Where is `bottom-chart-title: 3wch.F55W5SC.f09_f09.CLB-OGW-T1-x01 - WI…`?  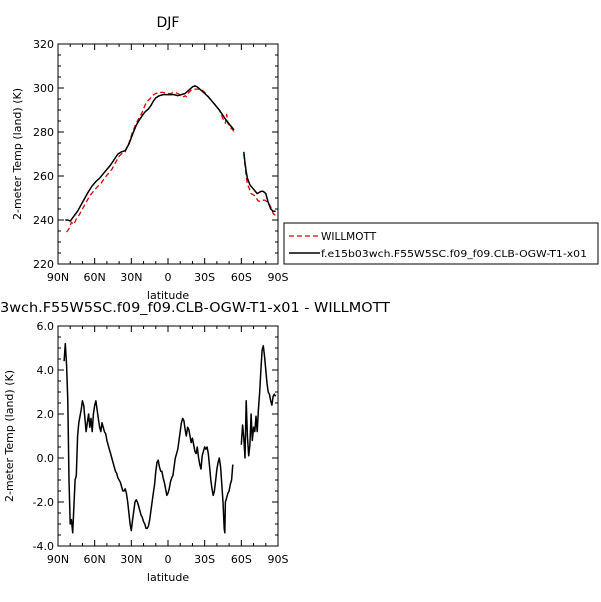
bottom-chart-title: 3wch.F55W5SC.f09_f09.CLB-OGW-T1-x01 - WI… is located at coordinates (195, 308).